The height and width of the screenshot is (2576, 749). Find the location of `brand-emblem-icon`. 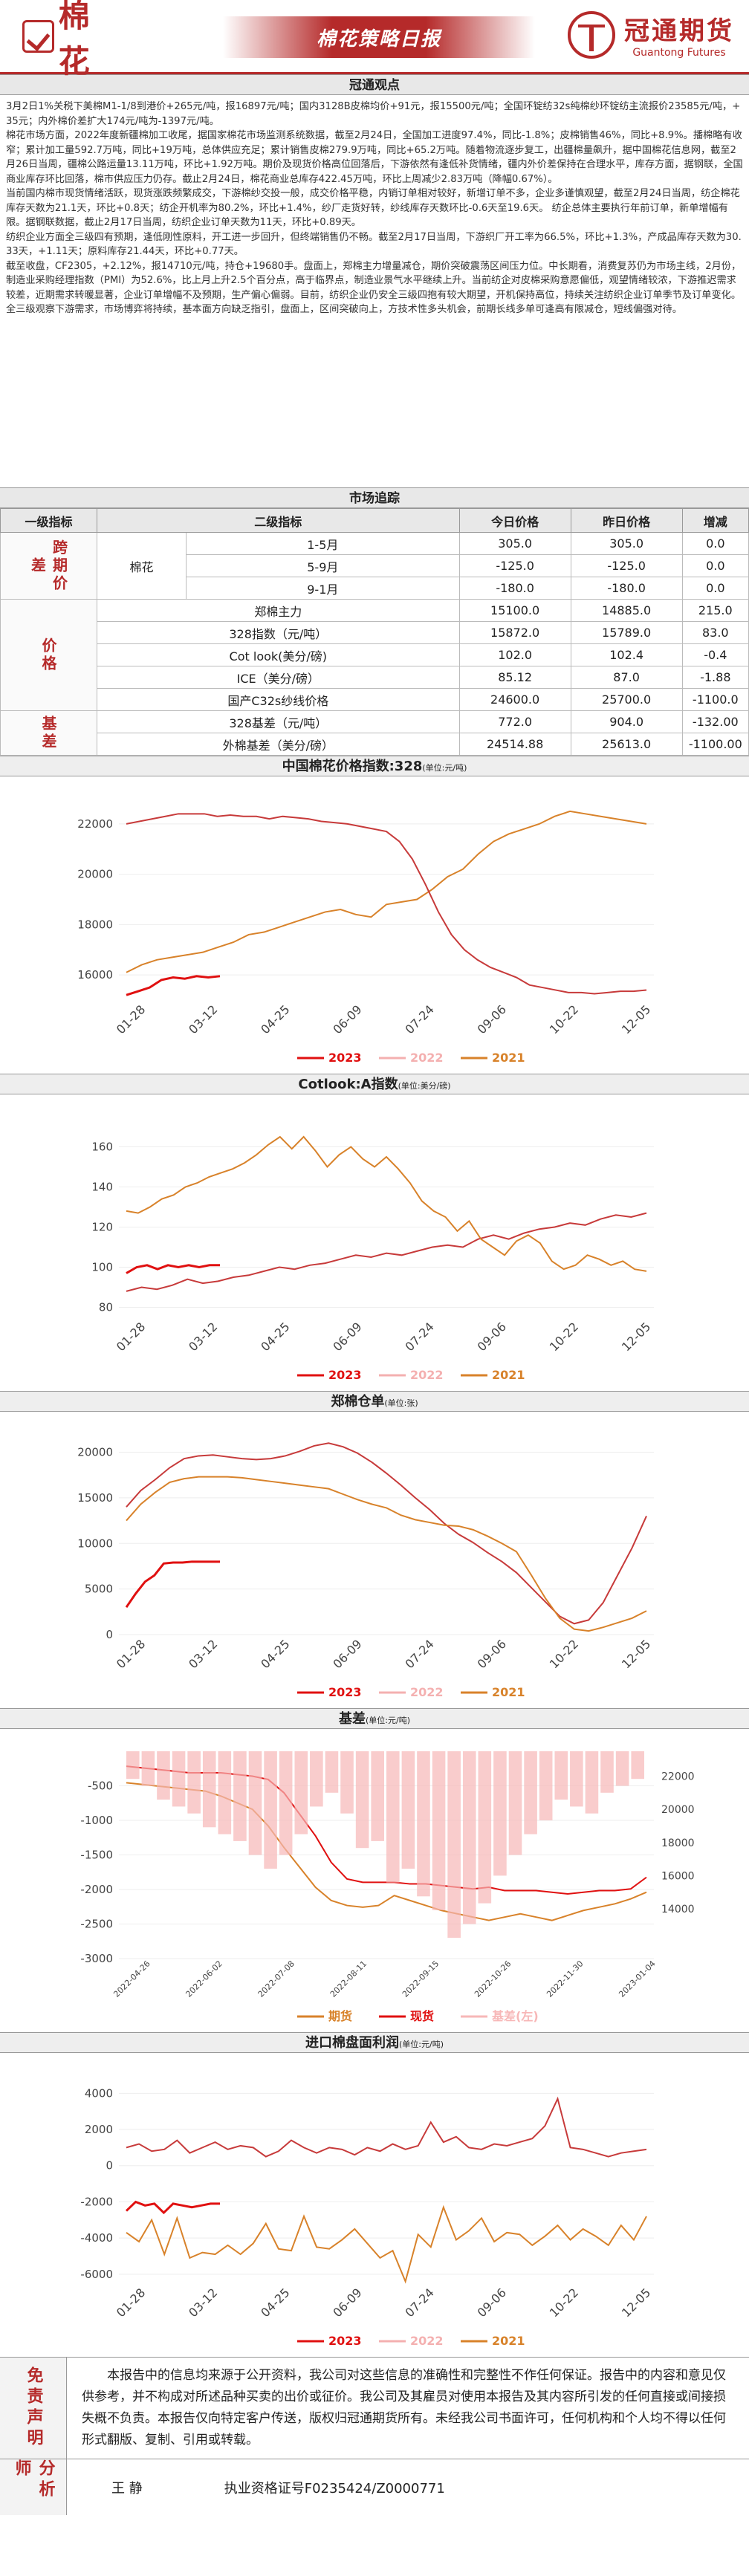

brand-emblem-icon is located at coordinates (591, 34).